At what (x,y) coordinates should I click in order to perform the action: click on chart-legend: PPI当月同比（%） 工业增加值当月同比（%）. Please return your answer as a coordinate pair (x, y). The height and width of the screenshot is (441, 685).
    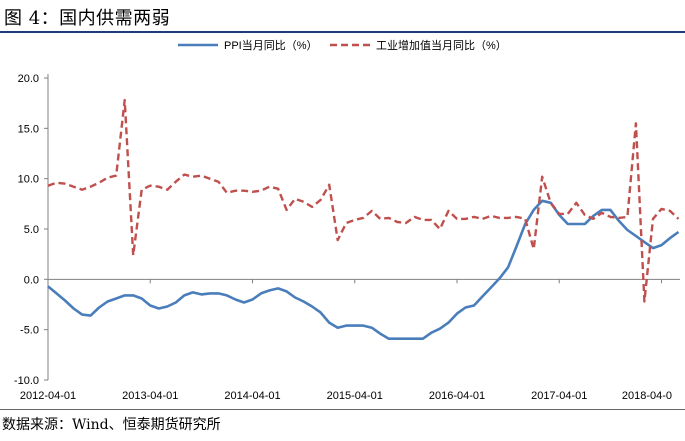
    Looking at the image, I should click on (342, 45).